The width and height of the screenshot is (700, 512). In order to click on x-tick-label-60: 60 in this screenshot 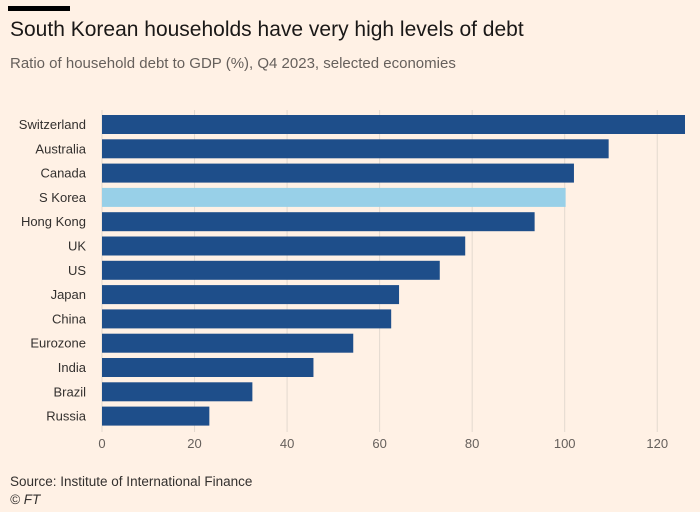, I will do `click(379, 443)`.